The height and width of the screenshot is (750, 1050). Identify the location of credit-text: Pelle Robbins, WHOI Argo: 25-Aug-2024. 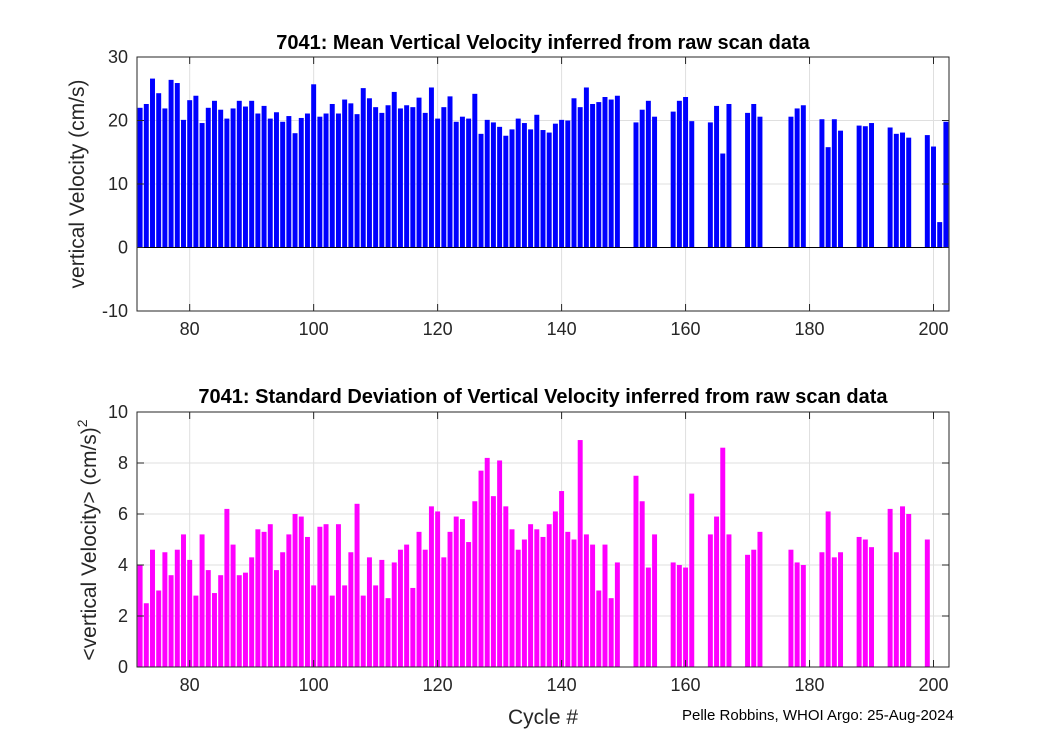
(818, 715).